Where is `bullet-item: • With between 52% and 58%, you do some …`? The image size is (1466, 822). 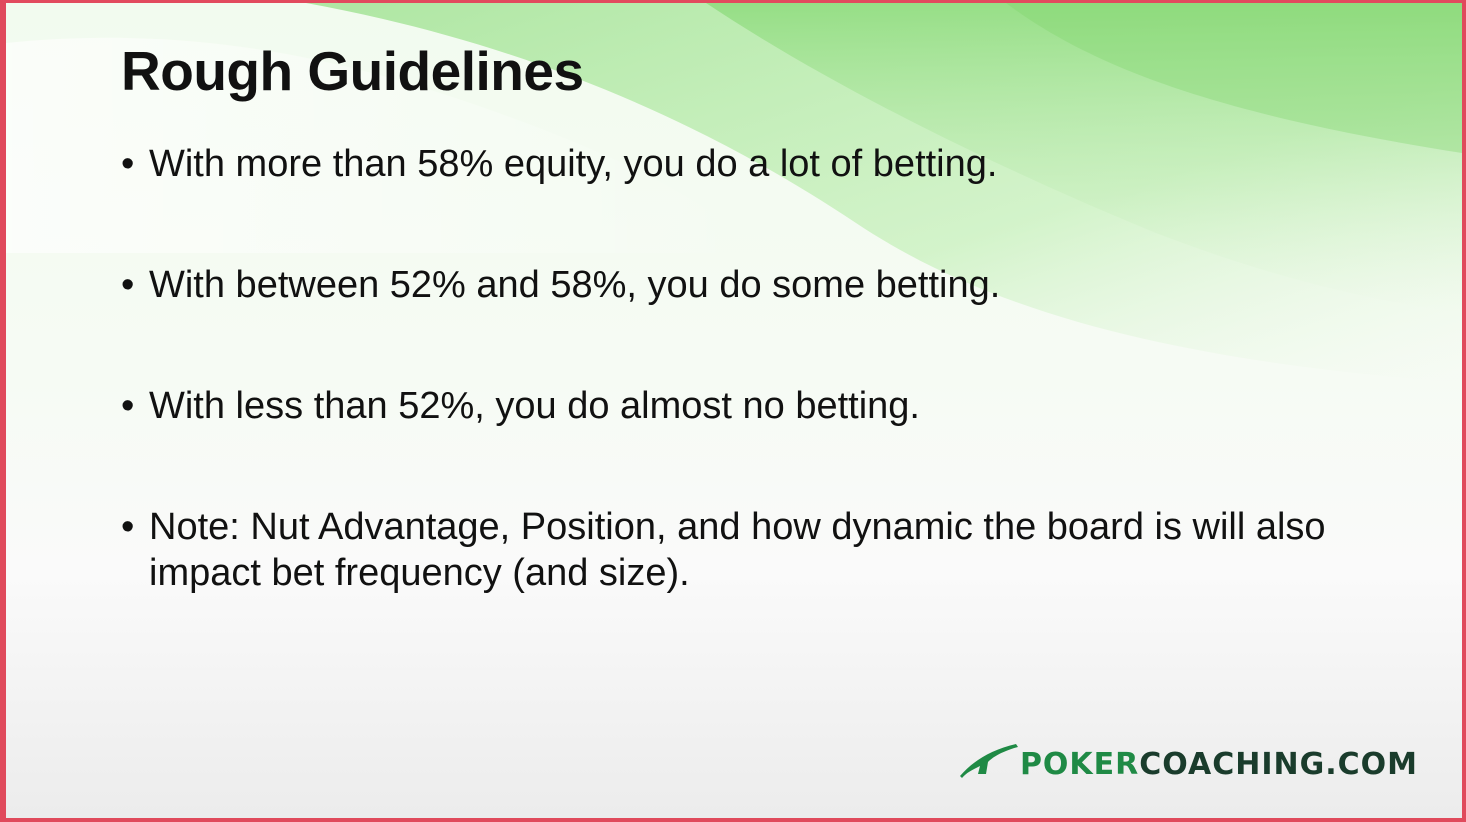 bullet-item: • With between 52% and 58%, you do some … is located at coordinates (751, 285).